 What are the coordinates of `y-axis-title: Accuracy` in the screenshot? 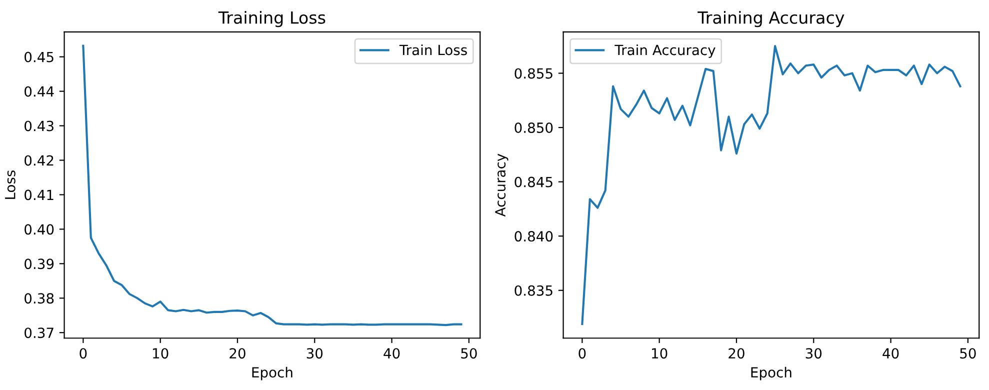 It's located at (501, 185).